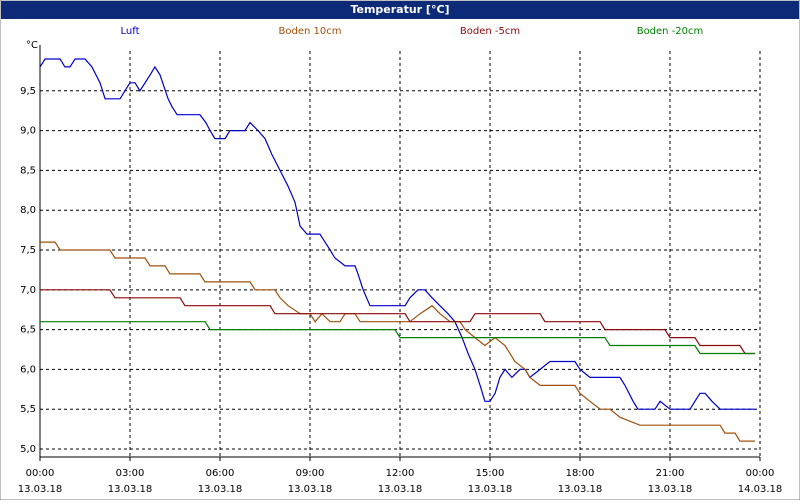 This screenshot has height=504, width=800. I want to click on x-tick-date: 14.03.18, so click(760, 489).